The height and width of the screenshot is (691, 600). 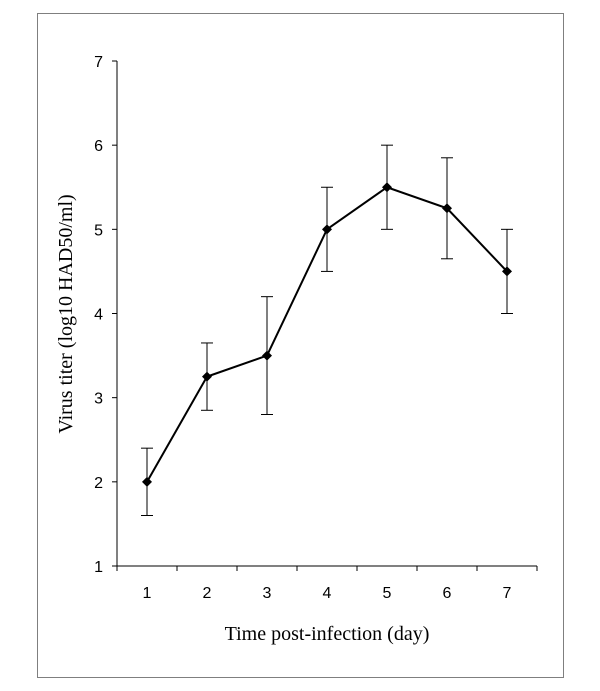 I want to click on x-tick-label: 4, so click(x=327, y=593).